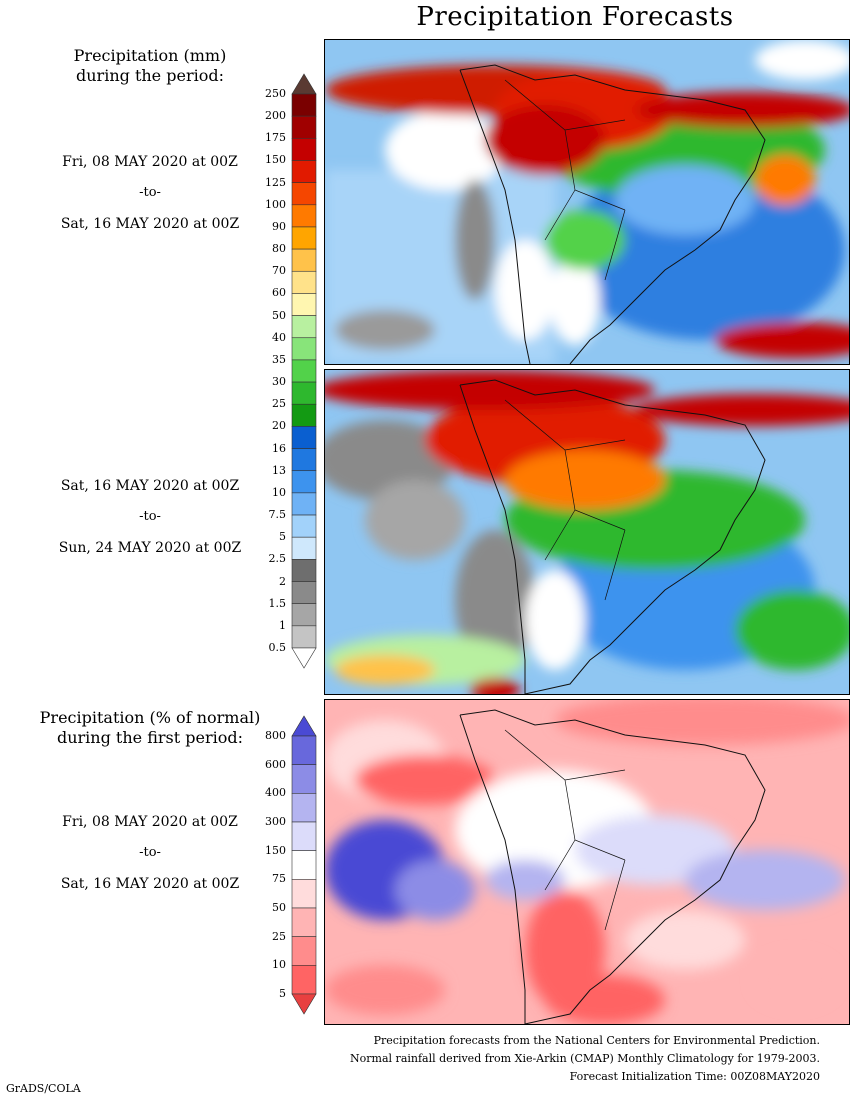  I want to click on amount-colorbar-svg, so click(304, 371).